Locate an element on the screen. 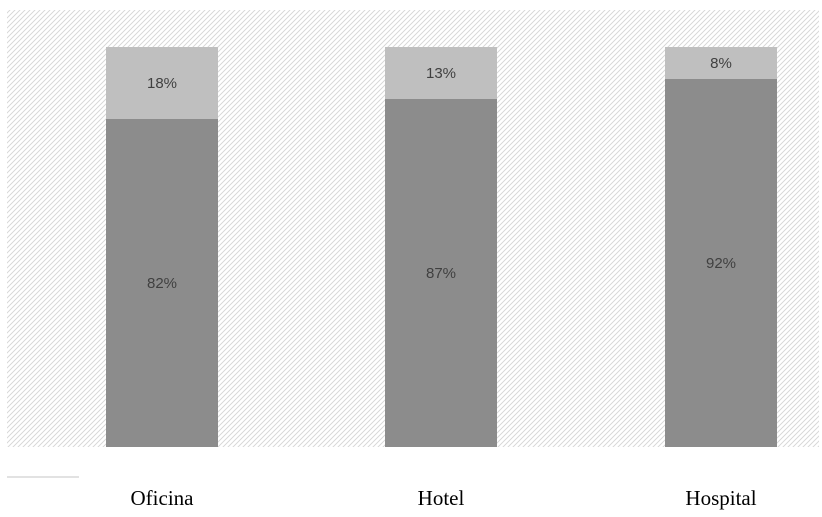  category-label-hospital: Hospital is located at coordinates (720, 498).